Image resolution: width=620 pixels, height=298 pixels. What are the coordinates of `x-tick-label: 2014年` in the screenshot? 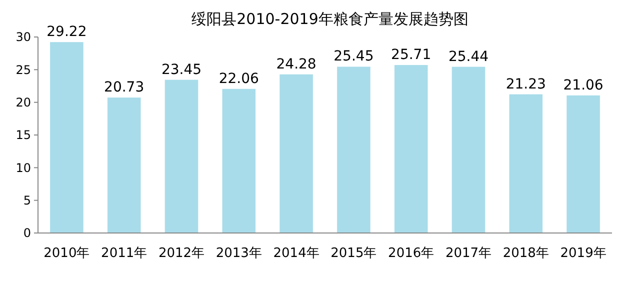 It's located at (296, 253).